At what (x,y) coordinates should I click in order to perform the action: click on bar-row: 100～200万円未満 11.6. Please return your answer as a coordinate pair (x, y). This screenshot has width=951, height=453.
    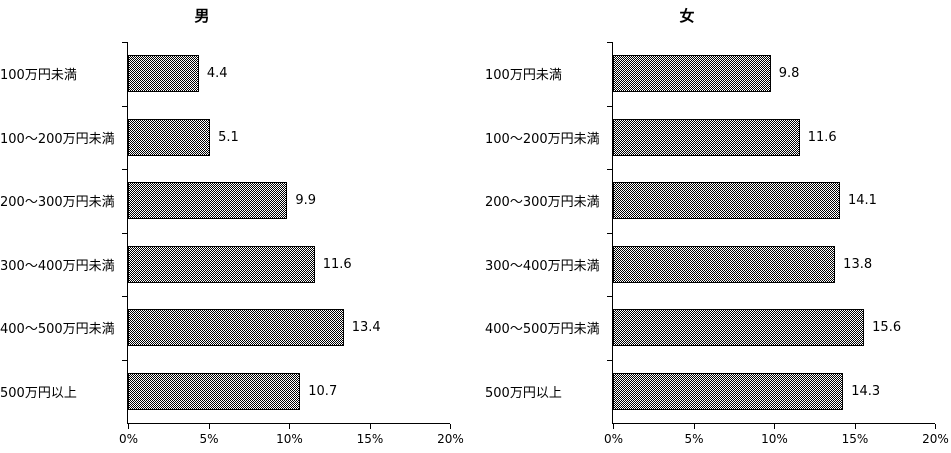
    Looking at the image, I should click on (710, 137).